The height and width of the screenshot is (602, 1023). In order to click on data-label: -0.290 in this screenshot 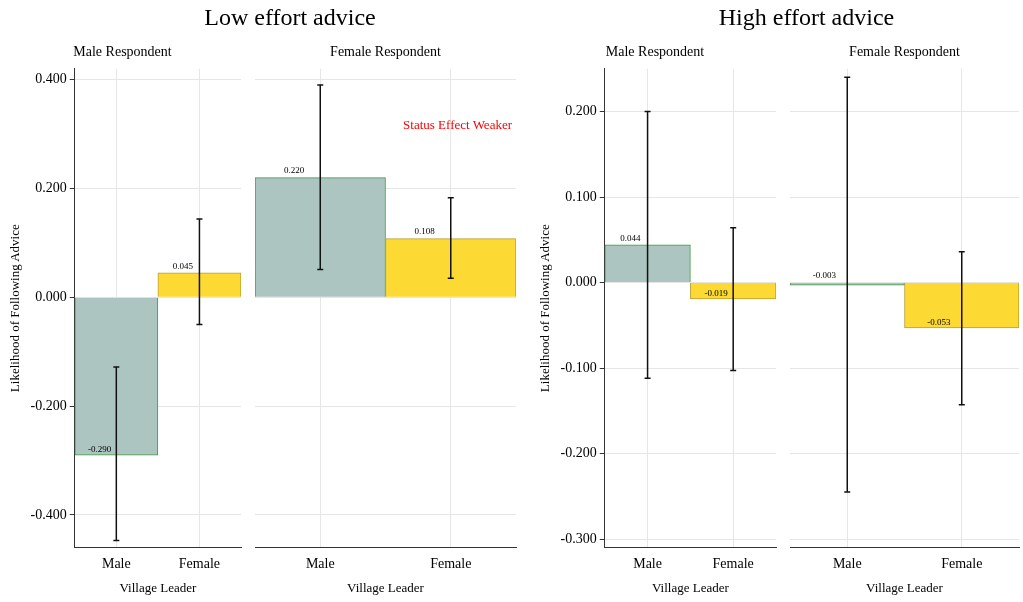, I will do `click(100, 448)`.